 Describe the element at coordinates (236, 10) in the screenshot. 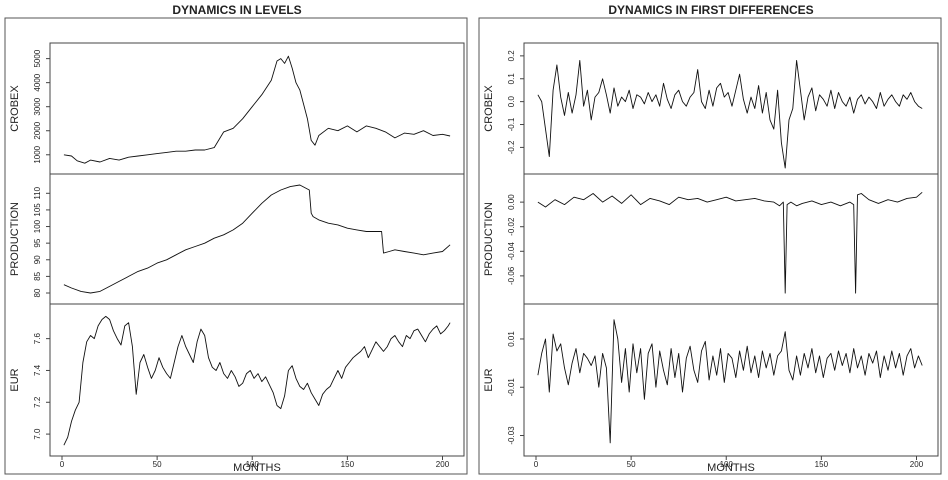

I see `chart-title: DYNAMICS IN LEVELS` at that location.